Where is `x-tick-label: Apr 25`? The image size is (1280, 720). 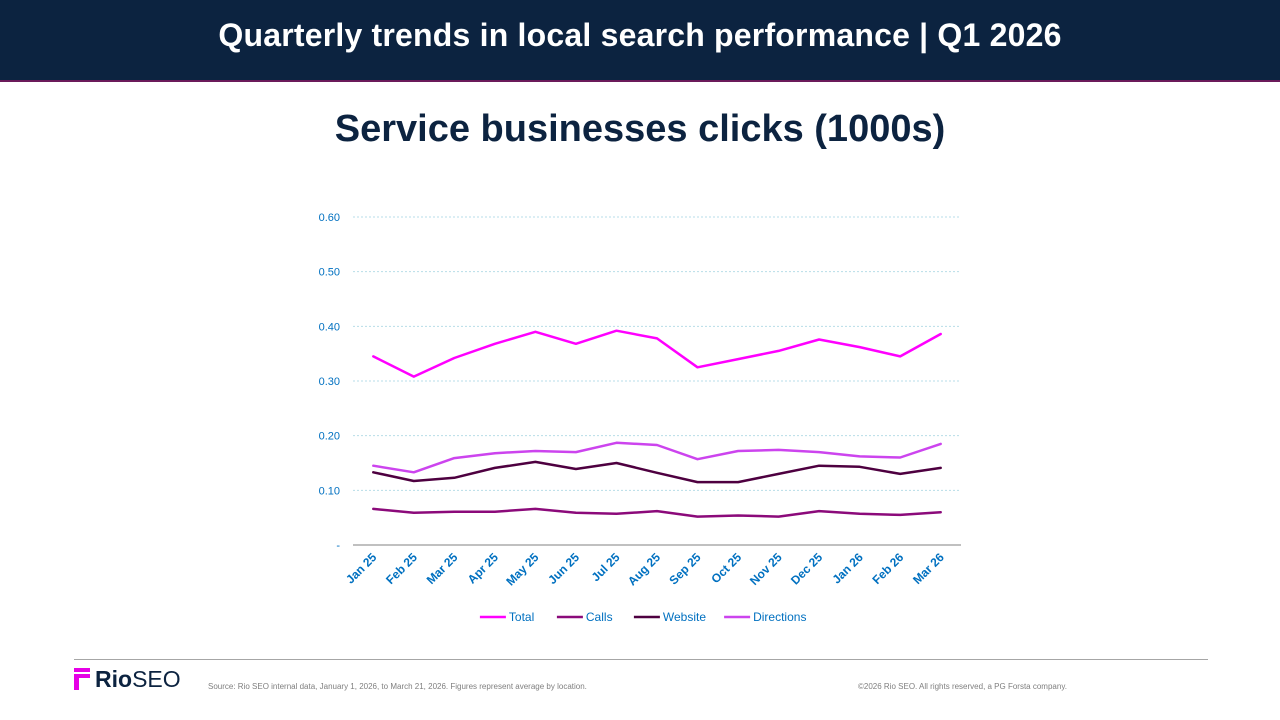
x-tick-label: Apr 25 is located at coordinates (483, 568).